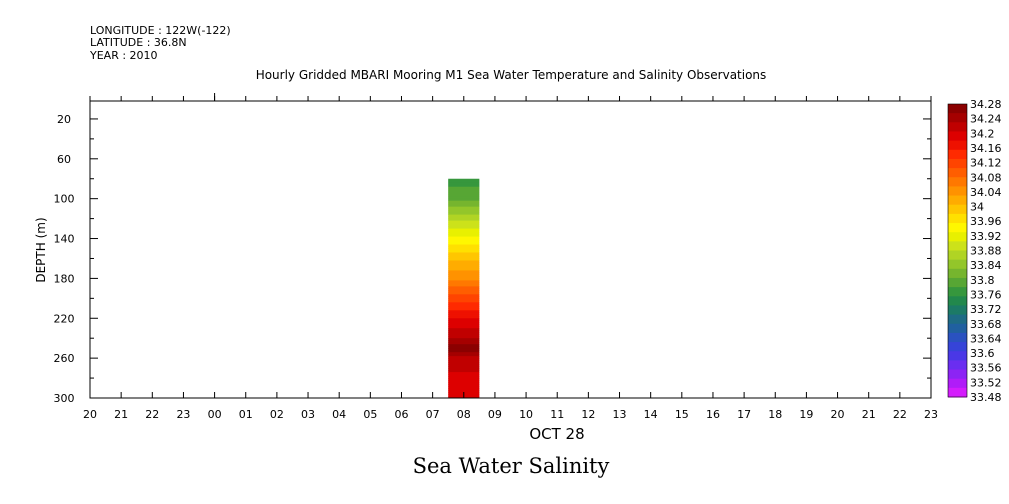  Describe the element at coordinates (986, 192) in the screenshot. I see `colorbar-label: 34.04` at that location.